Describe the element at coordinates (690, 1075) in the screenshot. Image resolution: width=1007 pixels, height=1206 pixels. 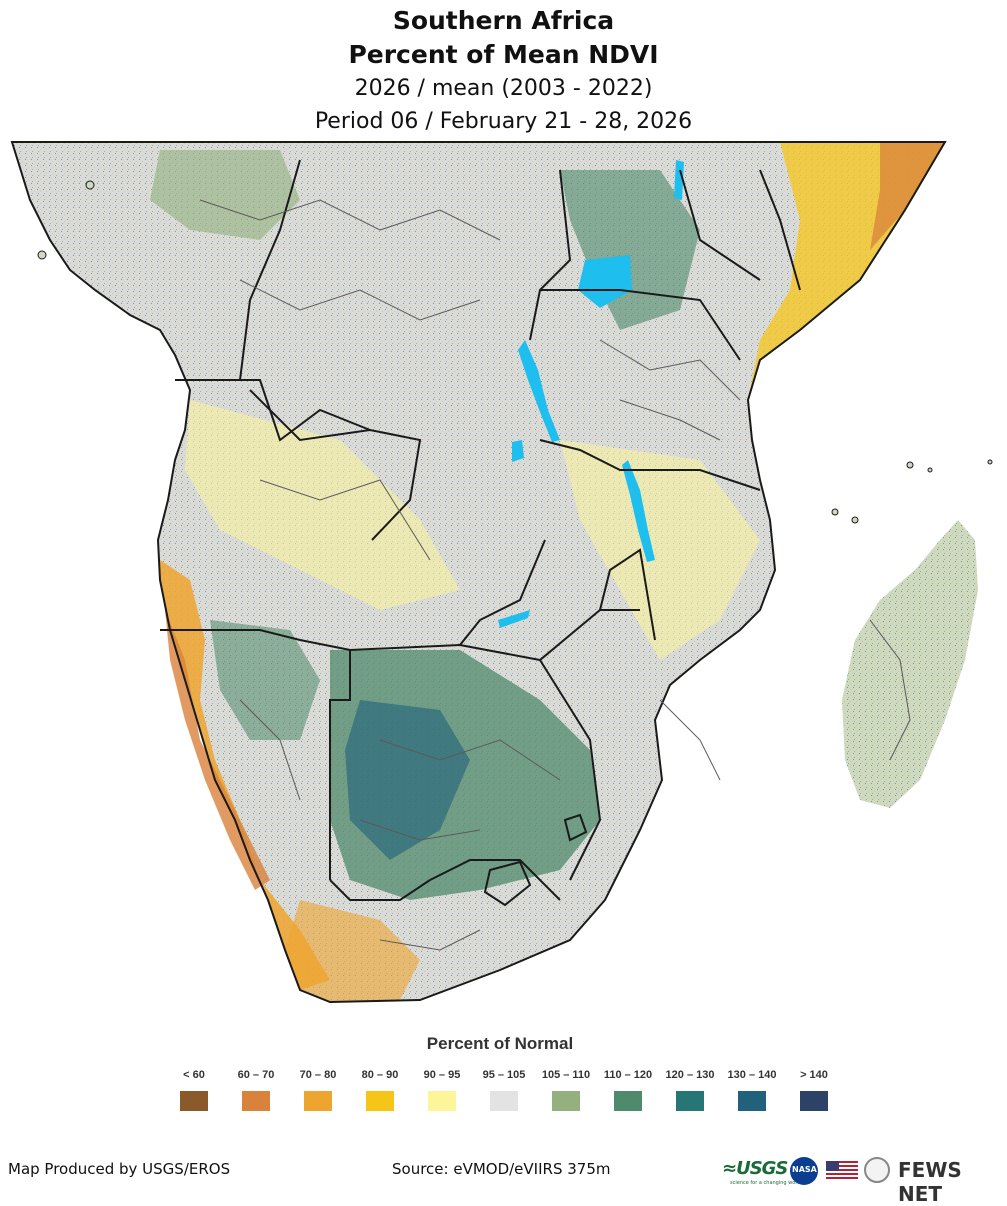
I see `legend-item-label: 120 – 130` at that location.